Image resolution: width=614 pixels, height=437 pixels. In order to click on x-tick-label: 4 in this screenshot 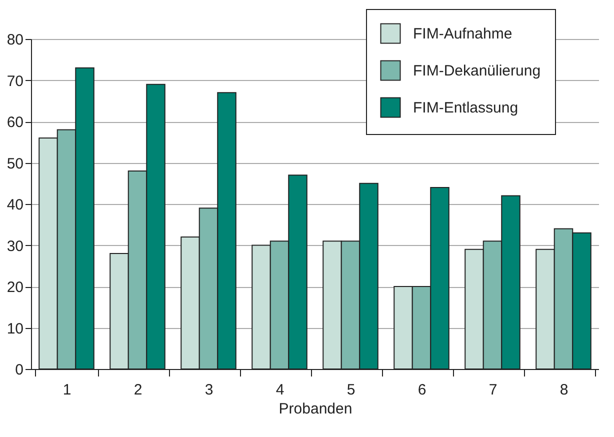, I will do `click(280, 390)`.